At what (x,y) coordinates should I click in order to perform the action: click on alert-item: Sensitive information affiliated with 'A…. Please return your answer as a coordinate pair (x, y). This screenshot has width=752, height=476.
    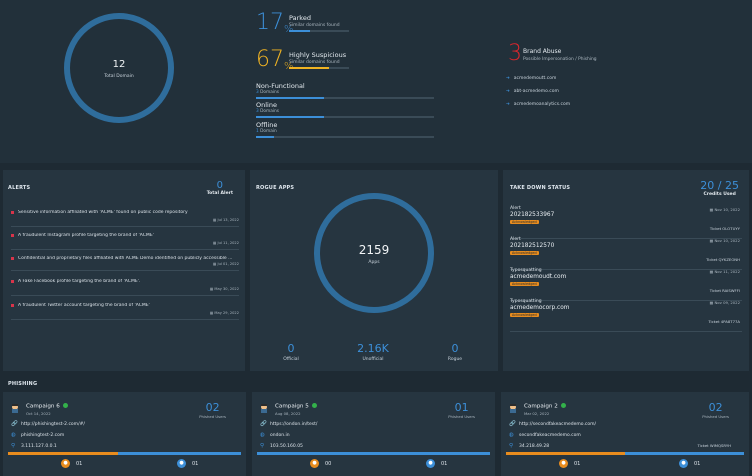
    Looking at the image, I should click on (125, 218).